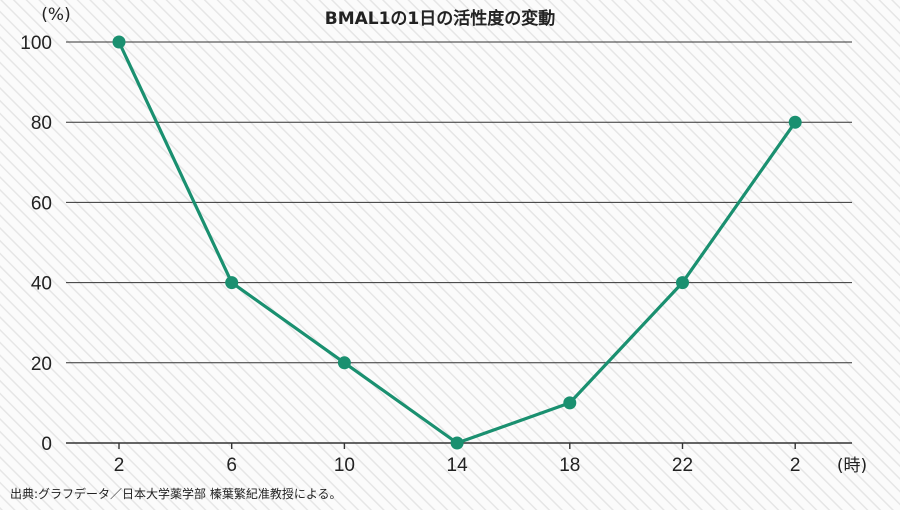  What do you see at coordinates (682, 465) in the screenshot?
I see `x-tick-label: 22` at bounding box center [682, 465].